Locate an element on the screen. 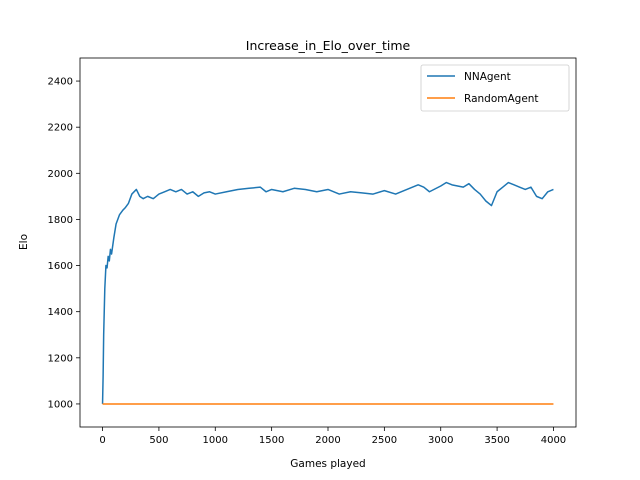 The image size is (640, 480). legend: NNAgent RandomAgent is located at coordinates (495, 88).